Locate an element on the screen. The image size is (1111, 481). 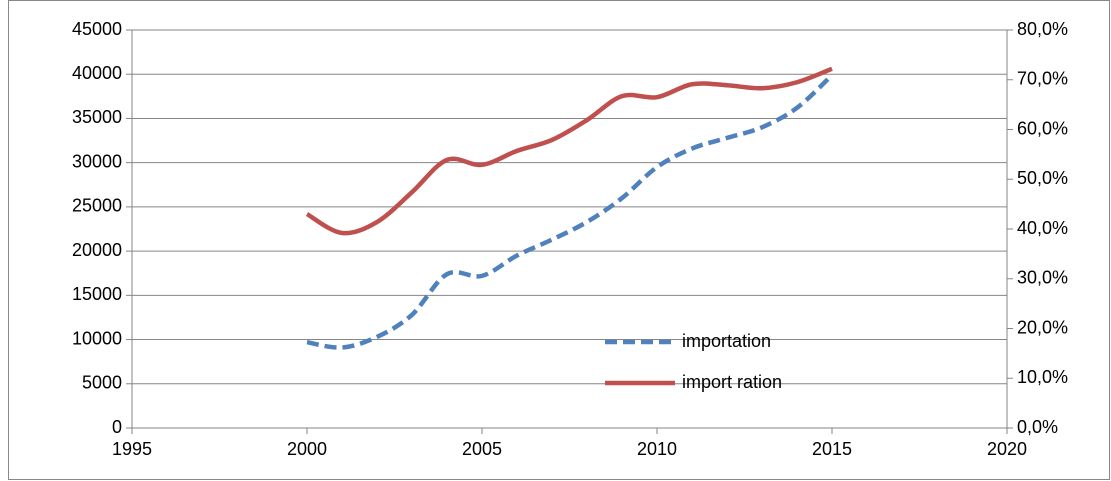
y2-tick-label: 50,0% is located at coordinates (1042, 178).